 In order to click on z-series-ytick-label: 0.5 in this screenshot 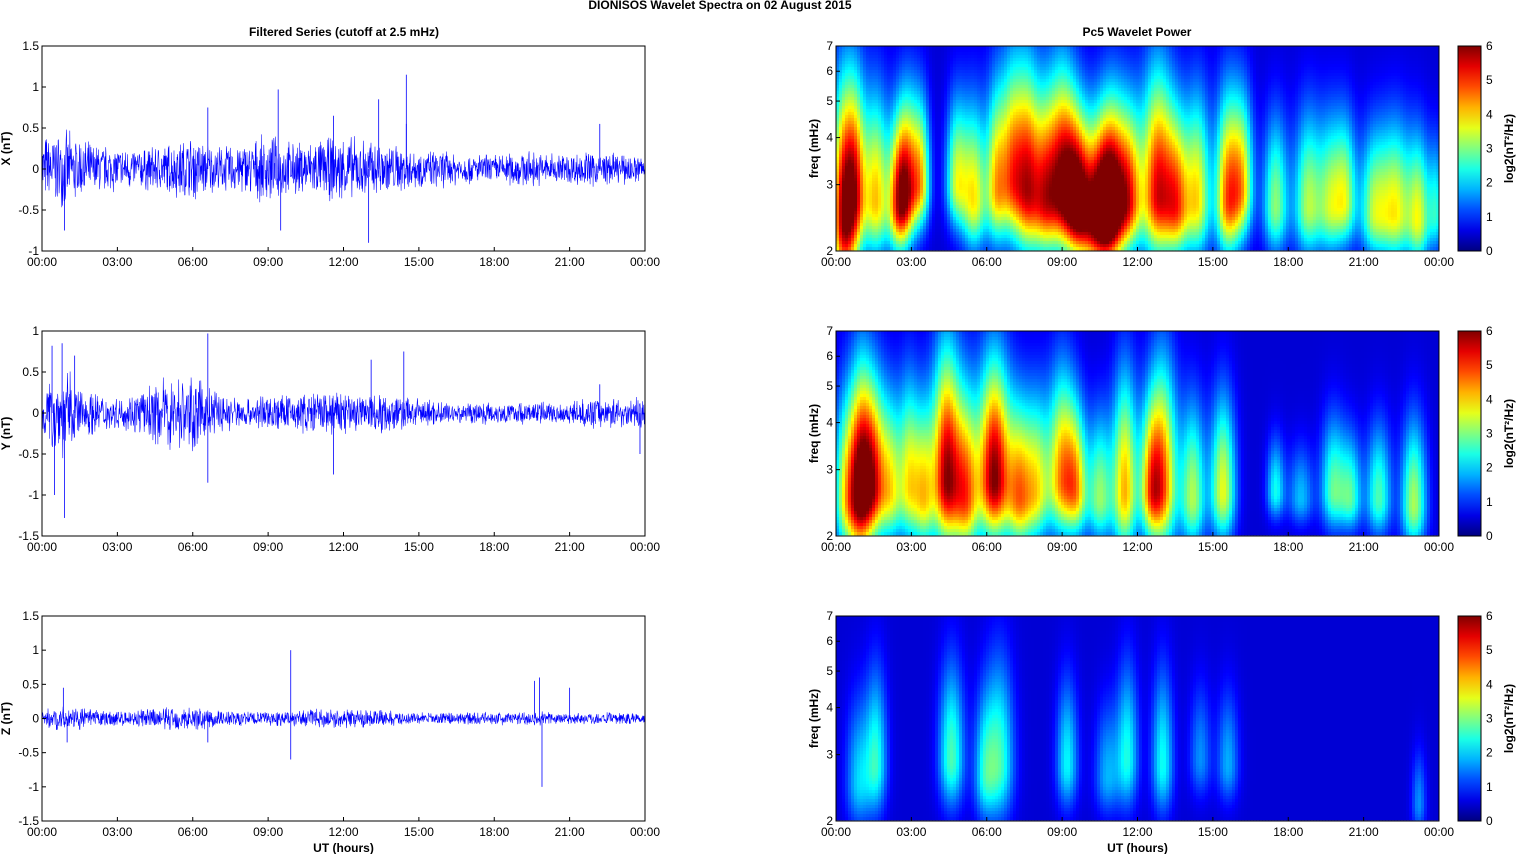, I will do `click(30, 684)`.